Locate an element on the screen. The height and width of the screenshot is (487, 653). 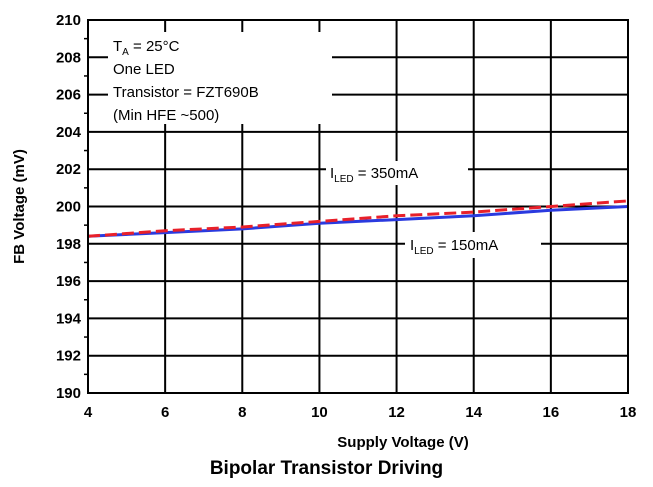
x-axis-title: Supply Voltage (V) is located at coordinates (402, 442).